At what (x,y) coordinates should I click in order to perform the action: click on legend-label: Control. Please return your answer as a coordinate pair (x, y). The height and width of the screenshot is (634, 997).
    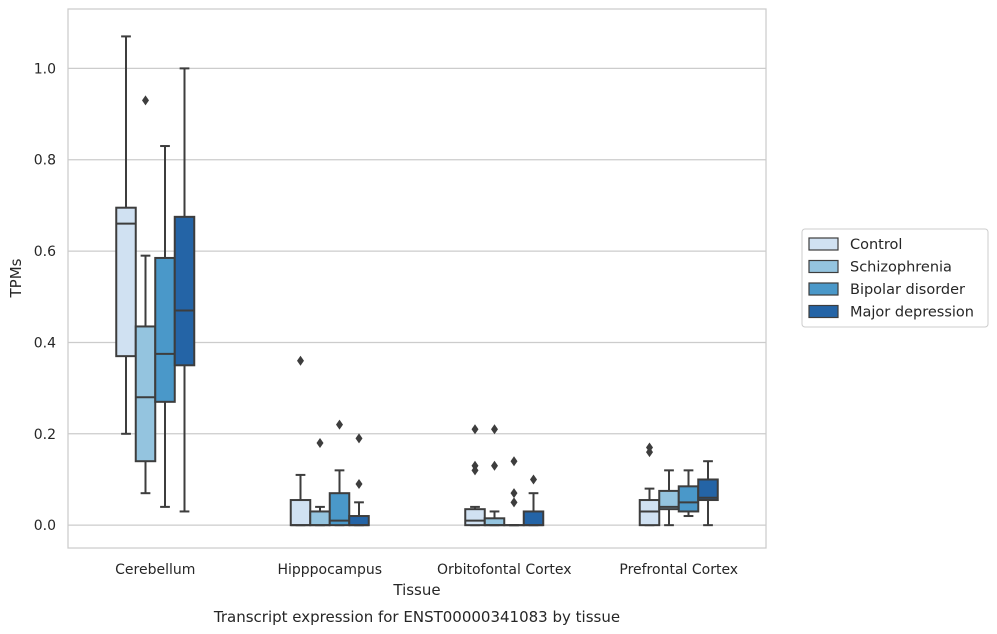
    Looking at the image, I should click on (876, 245).